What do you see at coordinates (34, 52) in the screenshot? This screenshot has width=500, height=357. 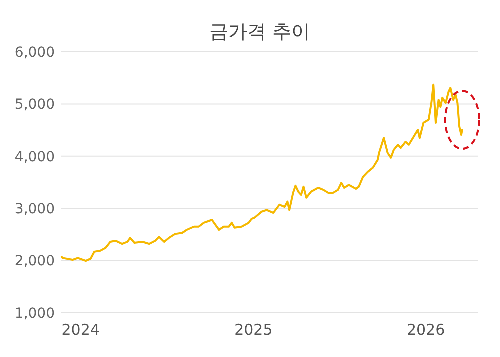 I see `y-tick-label: 6,000` at bounding box center [34, 52].